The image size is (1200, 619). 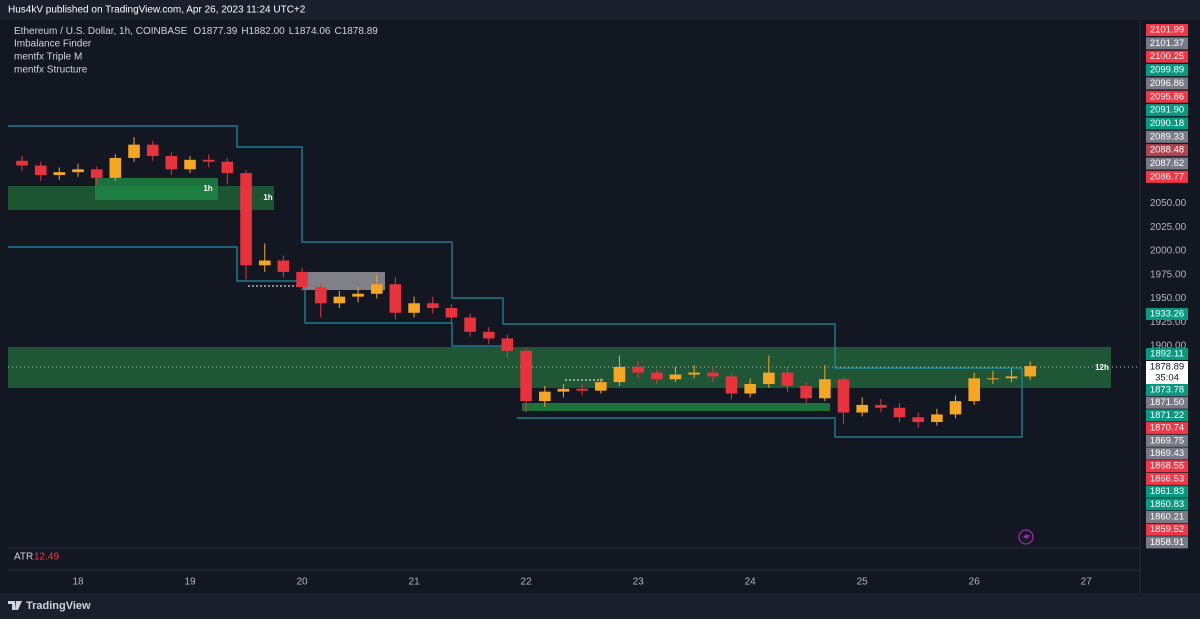 I want to click on x-tick-label: 20, so click(x=302, y=582).